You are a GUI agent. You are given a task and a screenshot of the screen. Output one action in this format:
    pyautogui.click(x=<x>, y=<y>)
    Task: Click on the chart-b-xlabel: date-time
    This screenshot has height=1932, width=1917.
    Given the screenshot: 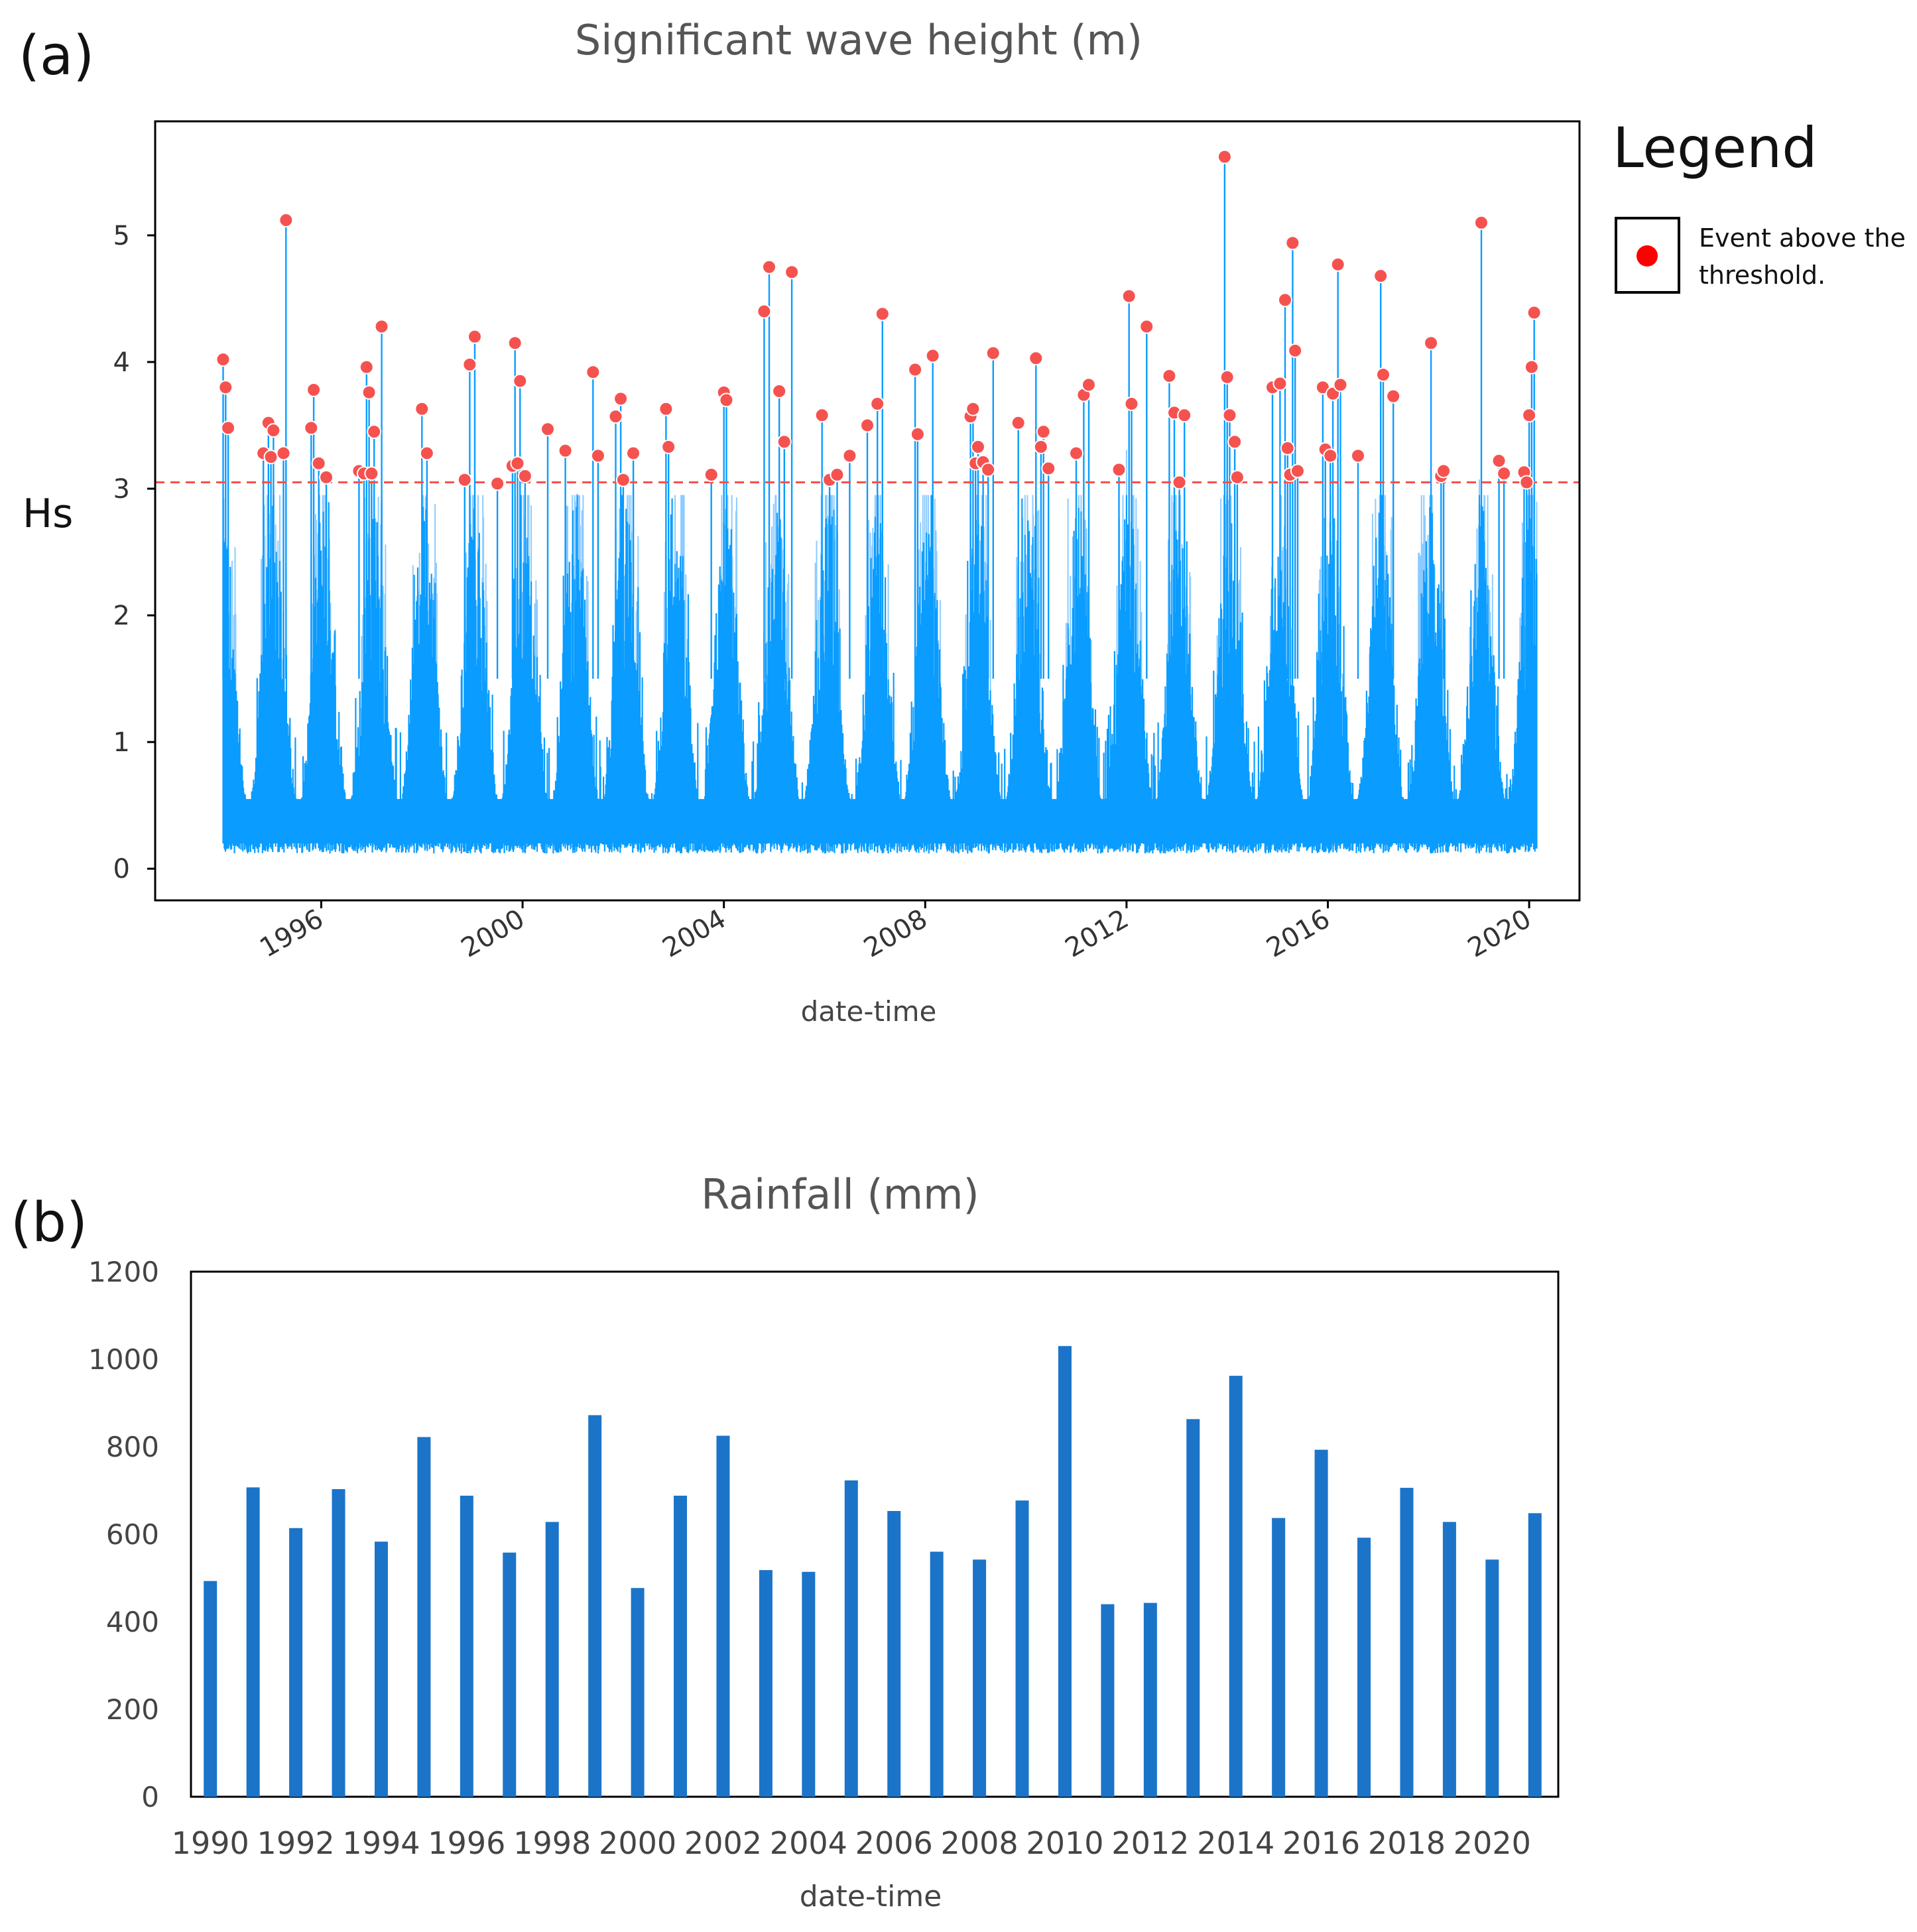 What is the action you would take?
    pyautogui.click(x=871, y=1896)
    